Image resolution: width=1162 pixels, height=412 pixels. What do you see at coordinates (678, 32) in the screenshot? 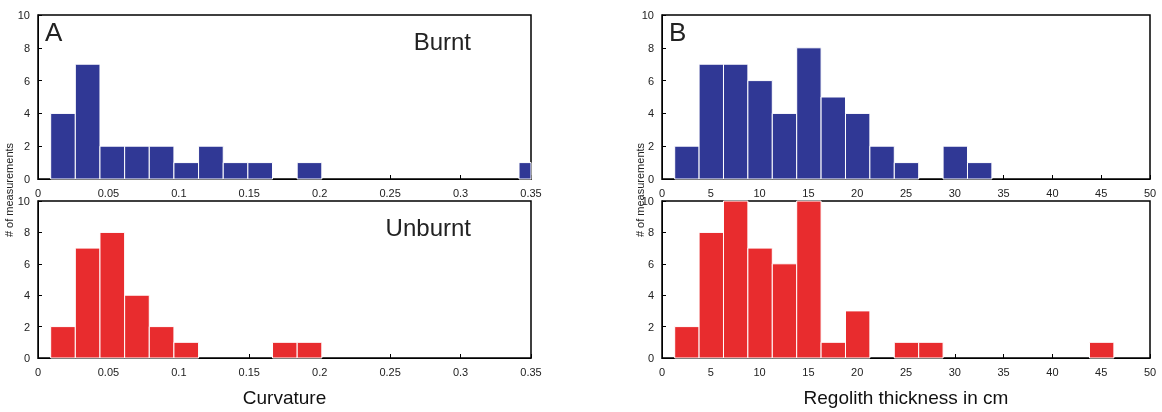
I see `annotation: B` at bounding box center [678, 32].